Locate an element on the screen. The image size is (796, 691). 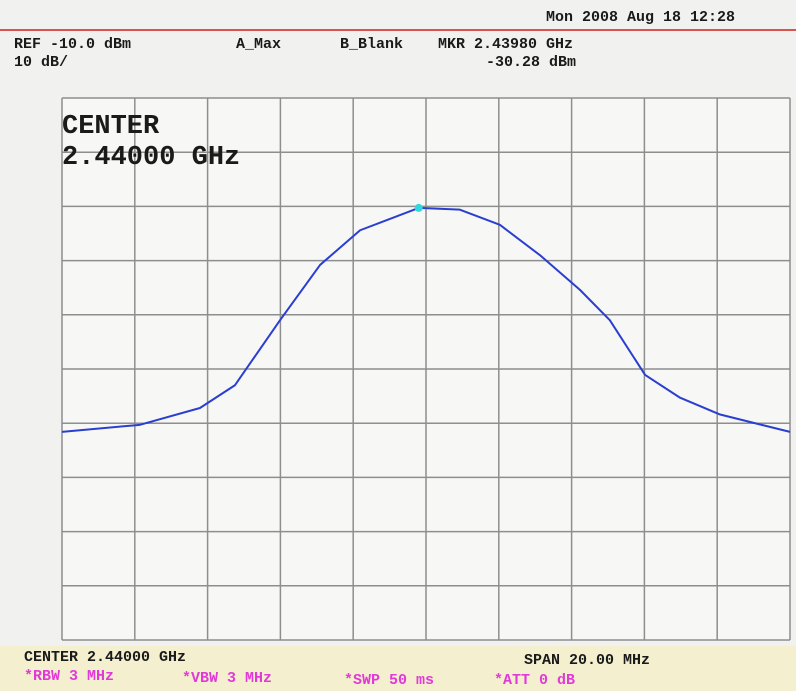
sweep: *SWP 50 ms is located at coordinates (389, 680).